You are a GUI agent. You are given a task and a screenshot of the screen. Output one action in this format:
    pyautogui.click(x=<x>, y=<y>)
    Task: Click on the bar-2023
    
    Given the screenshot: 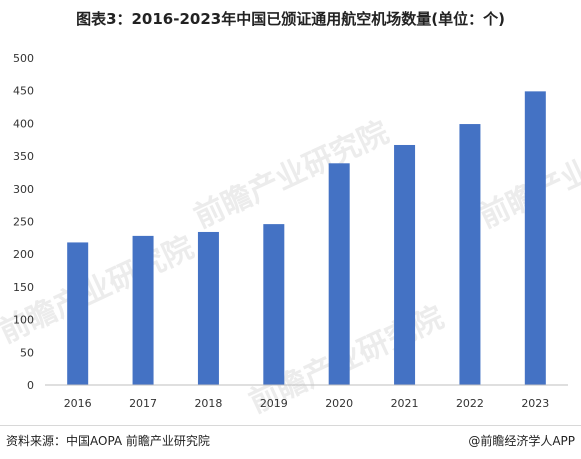 What is the action you would take?
    pyautogui.click(x=535, y=238)
    